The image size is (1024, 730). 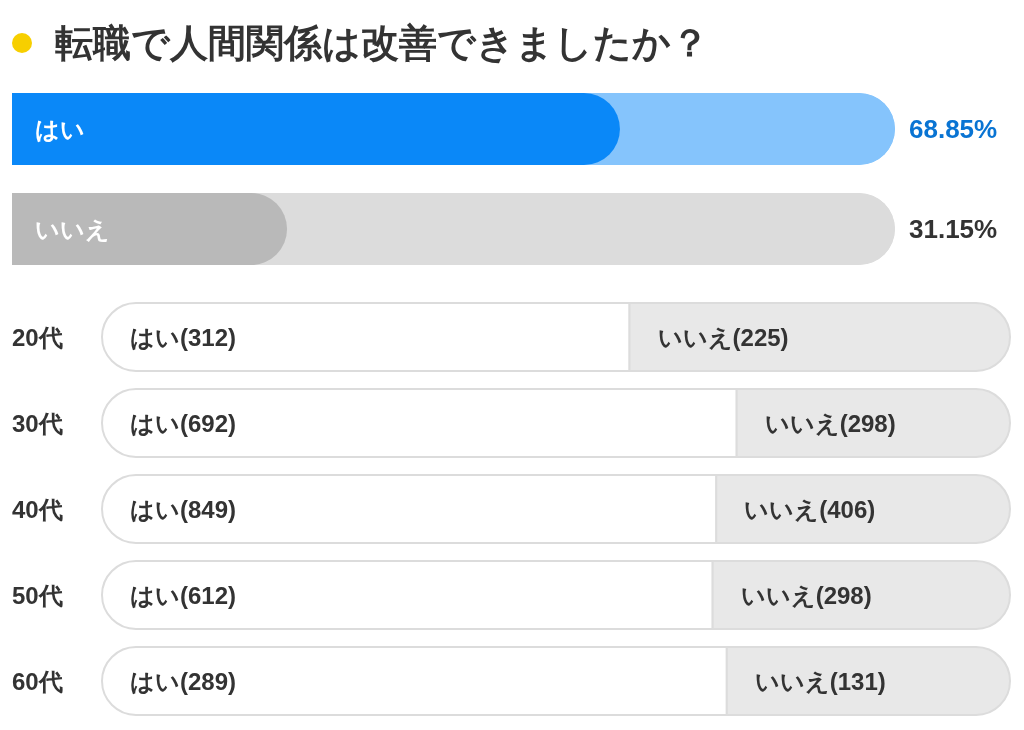 What do you see at coordinates (382, 43) in the screenshot?
I see `title: 転職で人間関係は改善できましたか？` at bounding box center [382, 43].